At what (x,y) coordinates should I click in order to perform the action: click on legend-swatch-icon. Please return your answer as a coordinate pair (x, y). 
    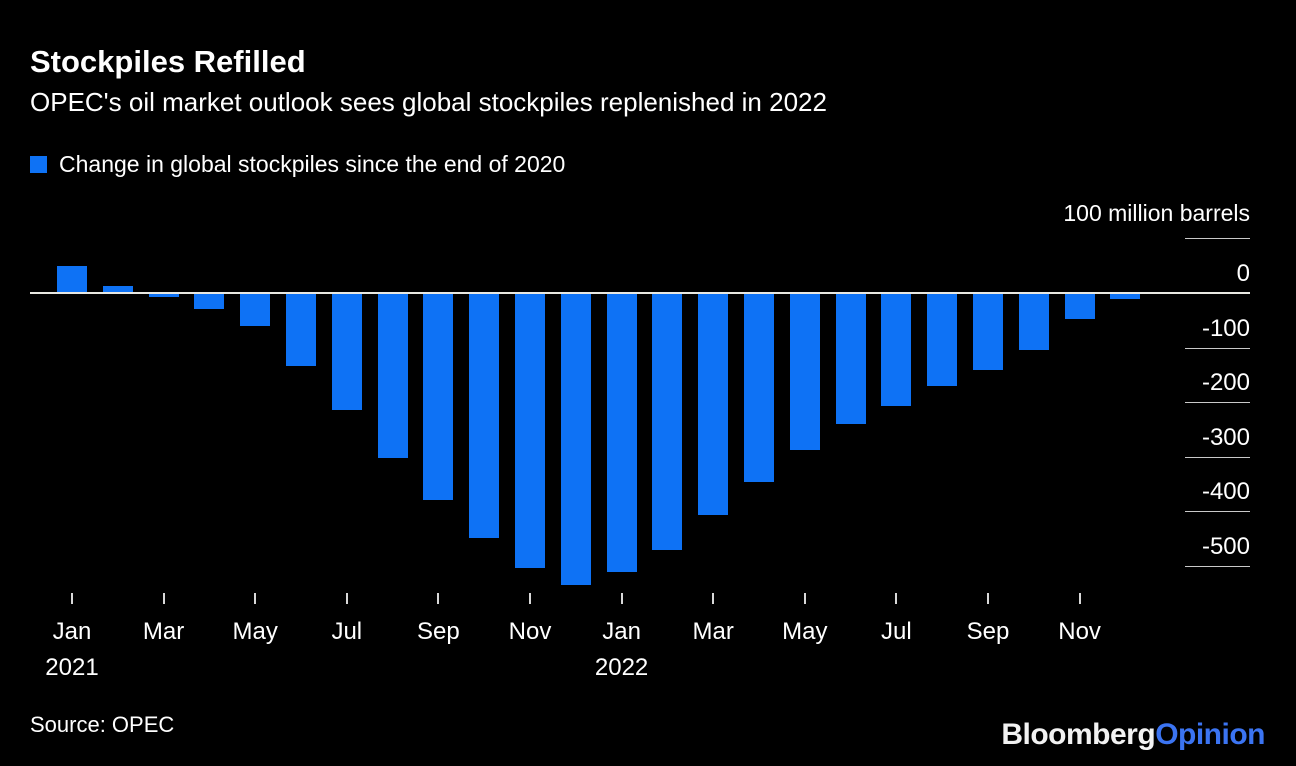
    Looking at the image, I should click on (38, 164).